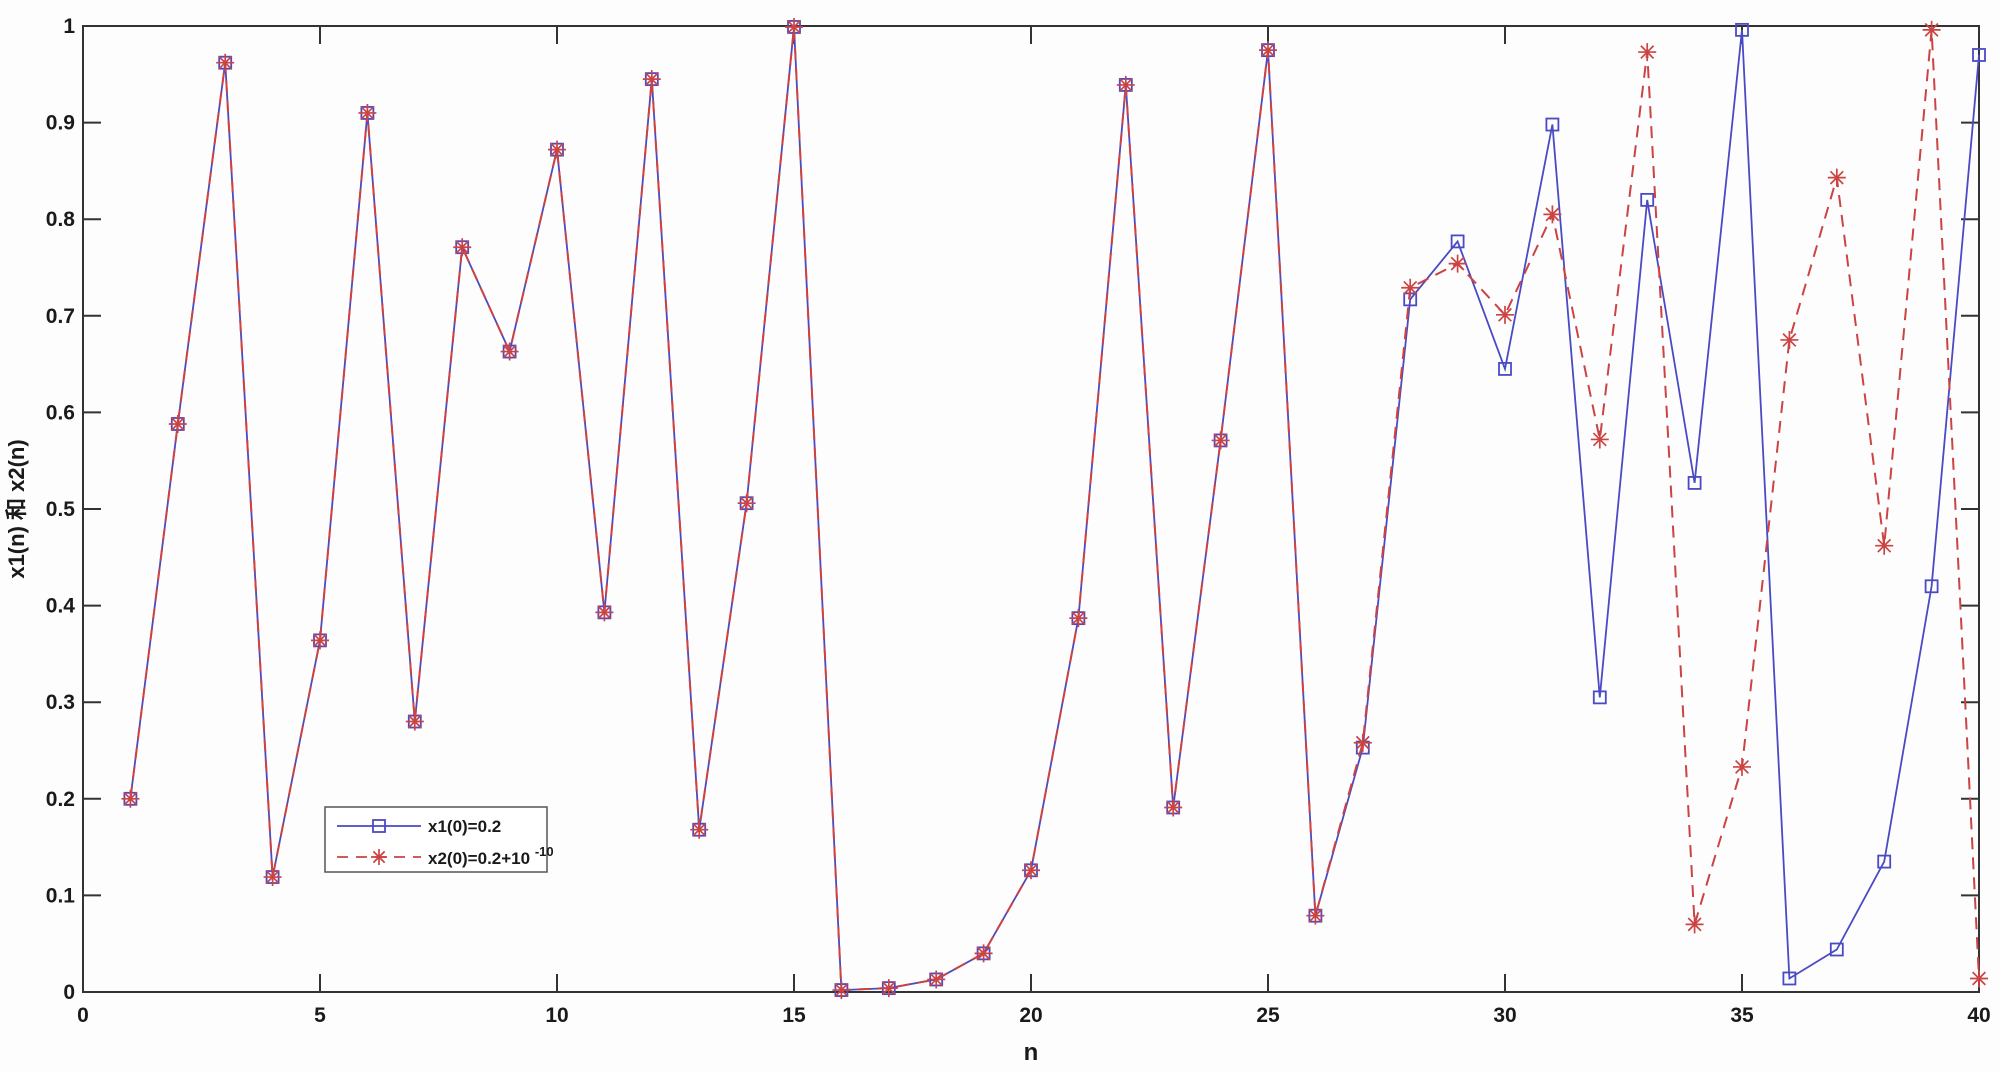 This screenshot has width=2000, height=1071. What do you see at coordinates (60, 123) in the screenshot?
I see `y-tick-label: 0.9` at bounding box center [60, 123].